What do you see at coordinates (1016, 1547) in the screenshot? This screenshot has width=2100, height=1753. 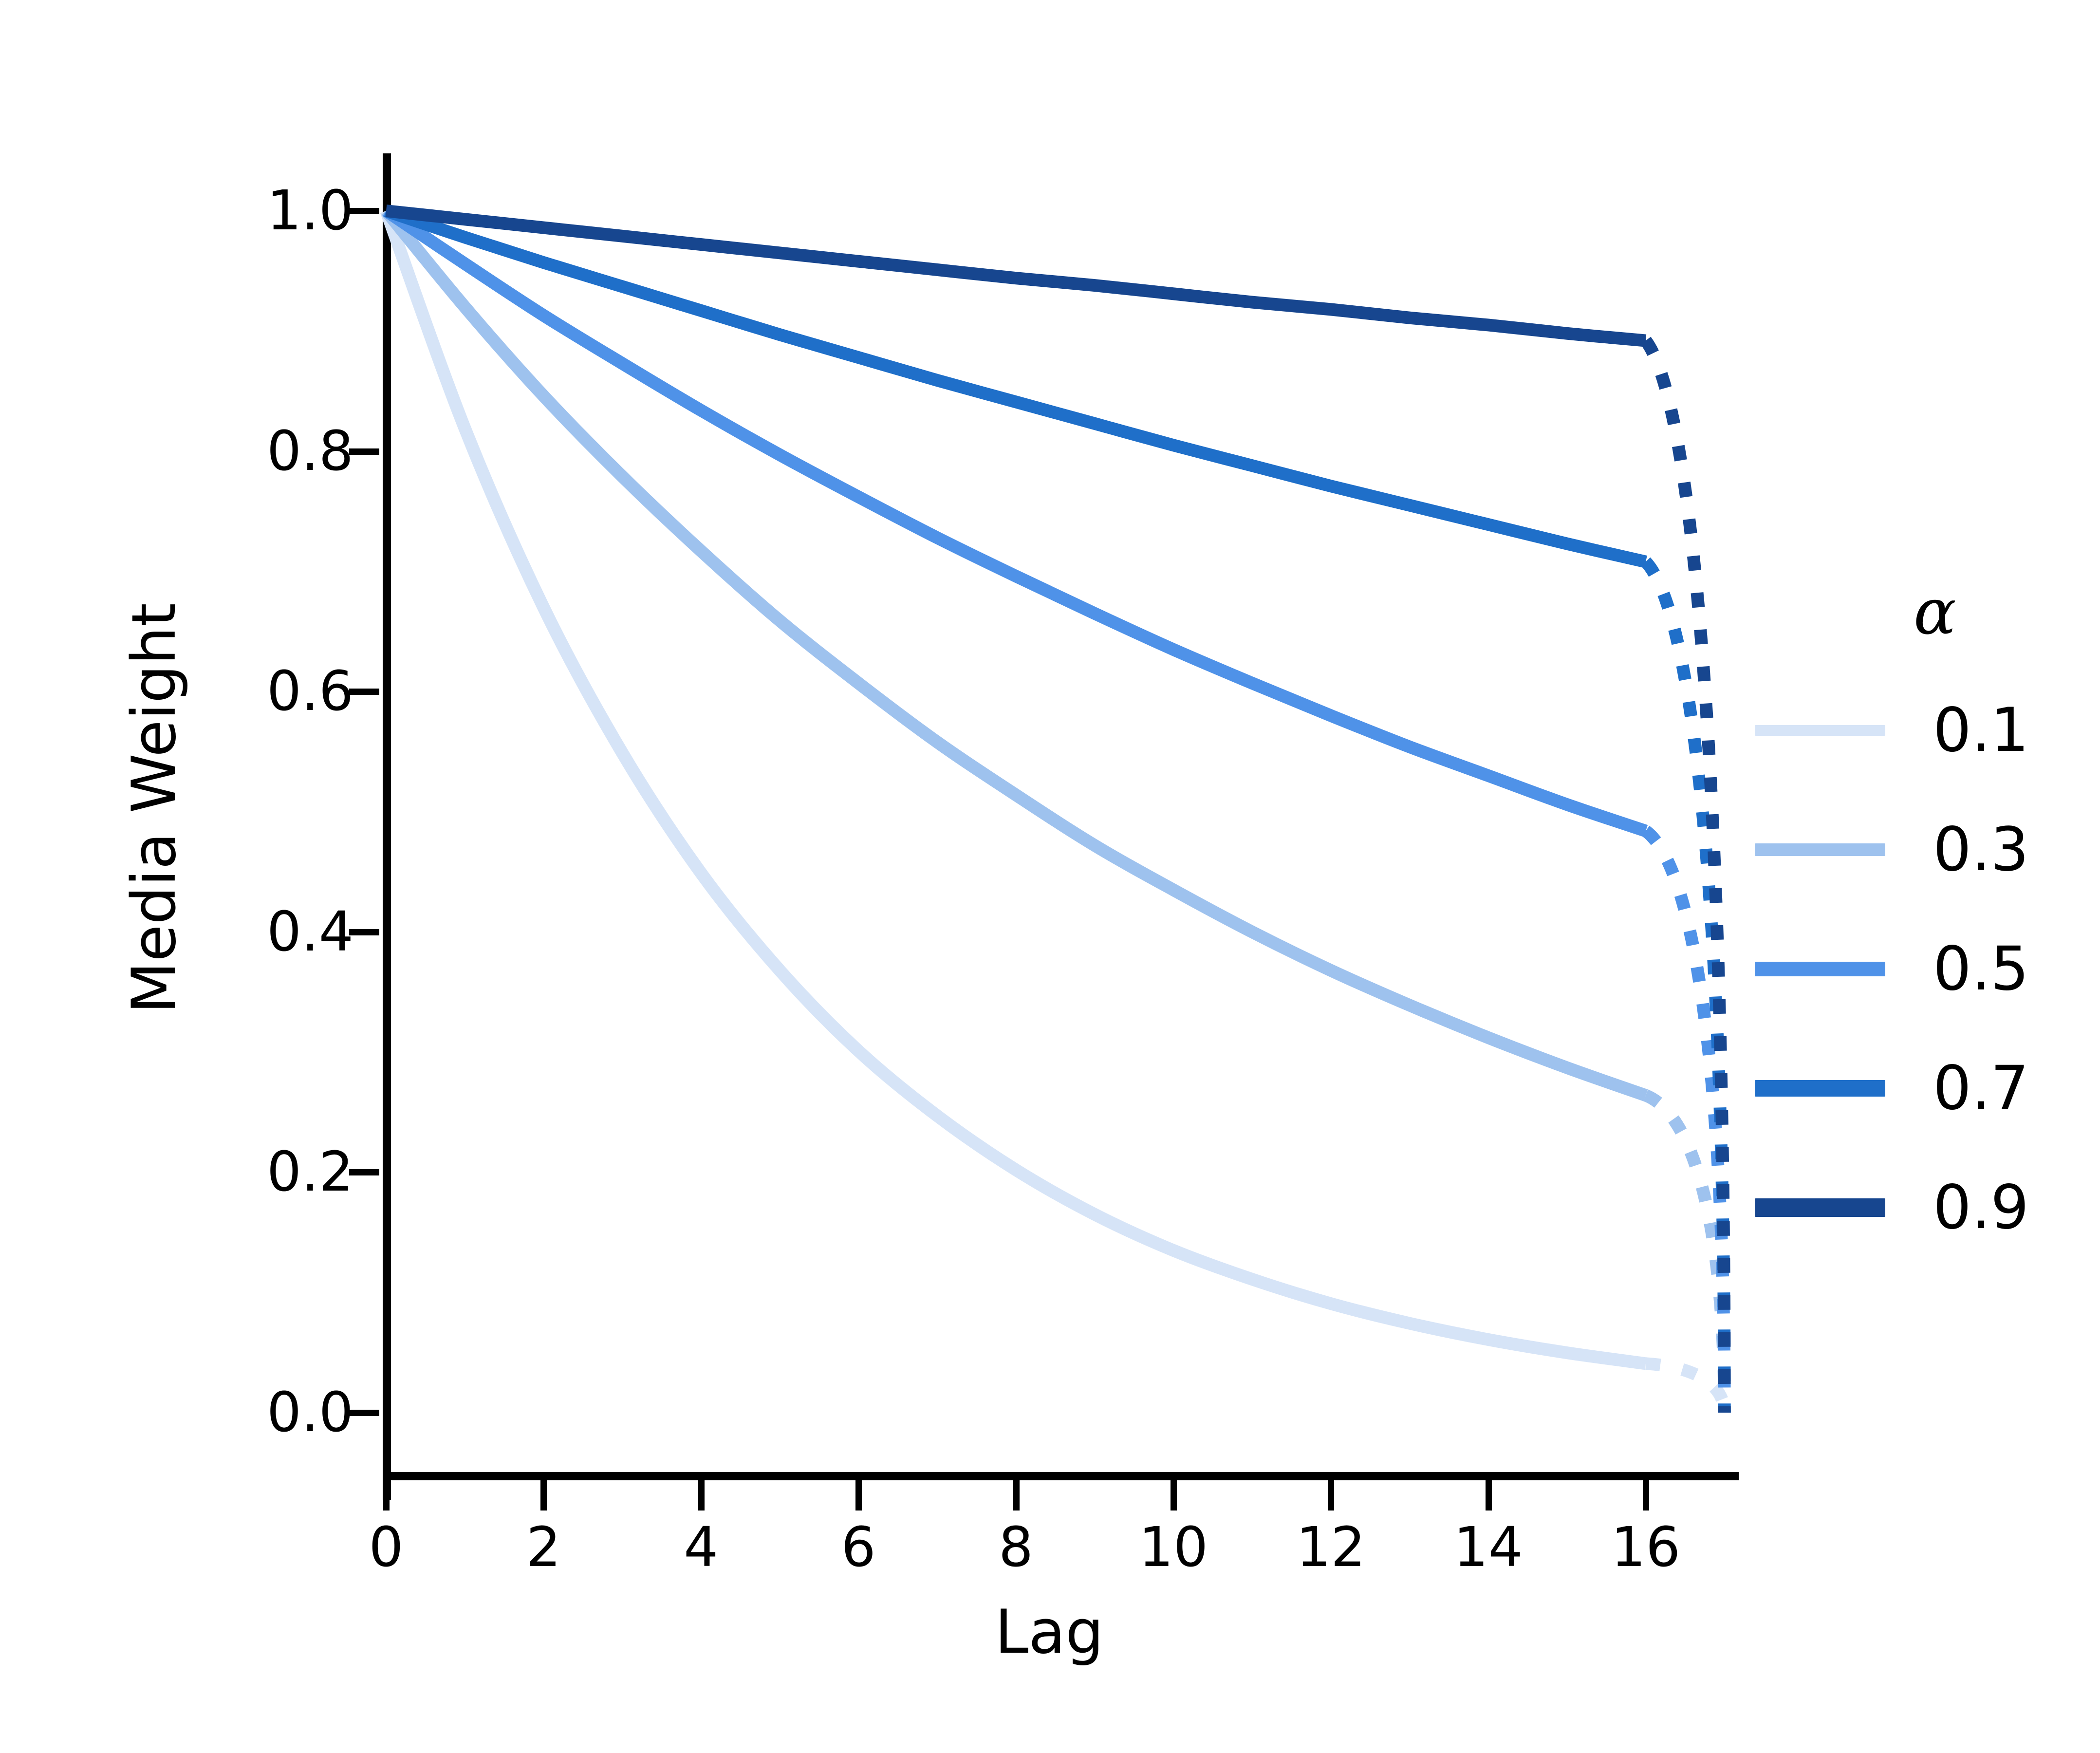 I see `x-tick-label-8: 8` at bounding box center [1016, 1547].